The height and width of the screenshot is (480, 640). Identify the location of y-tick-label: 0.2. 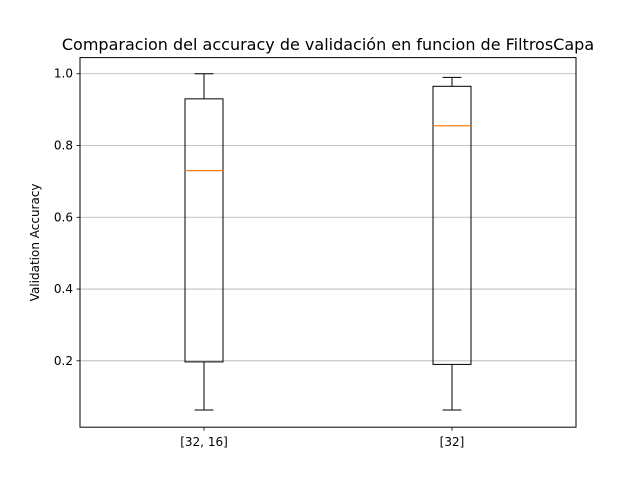
(63, 361).